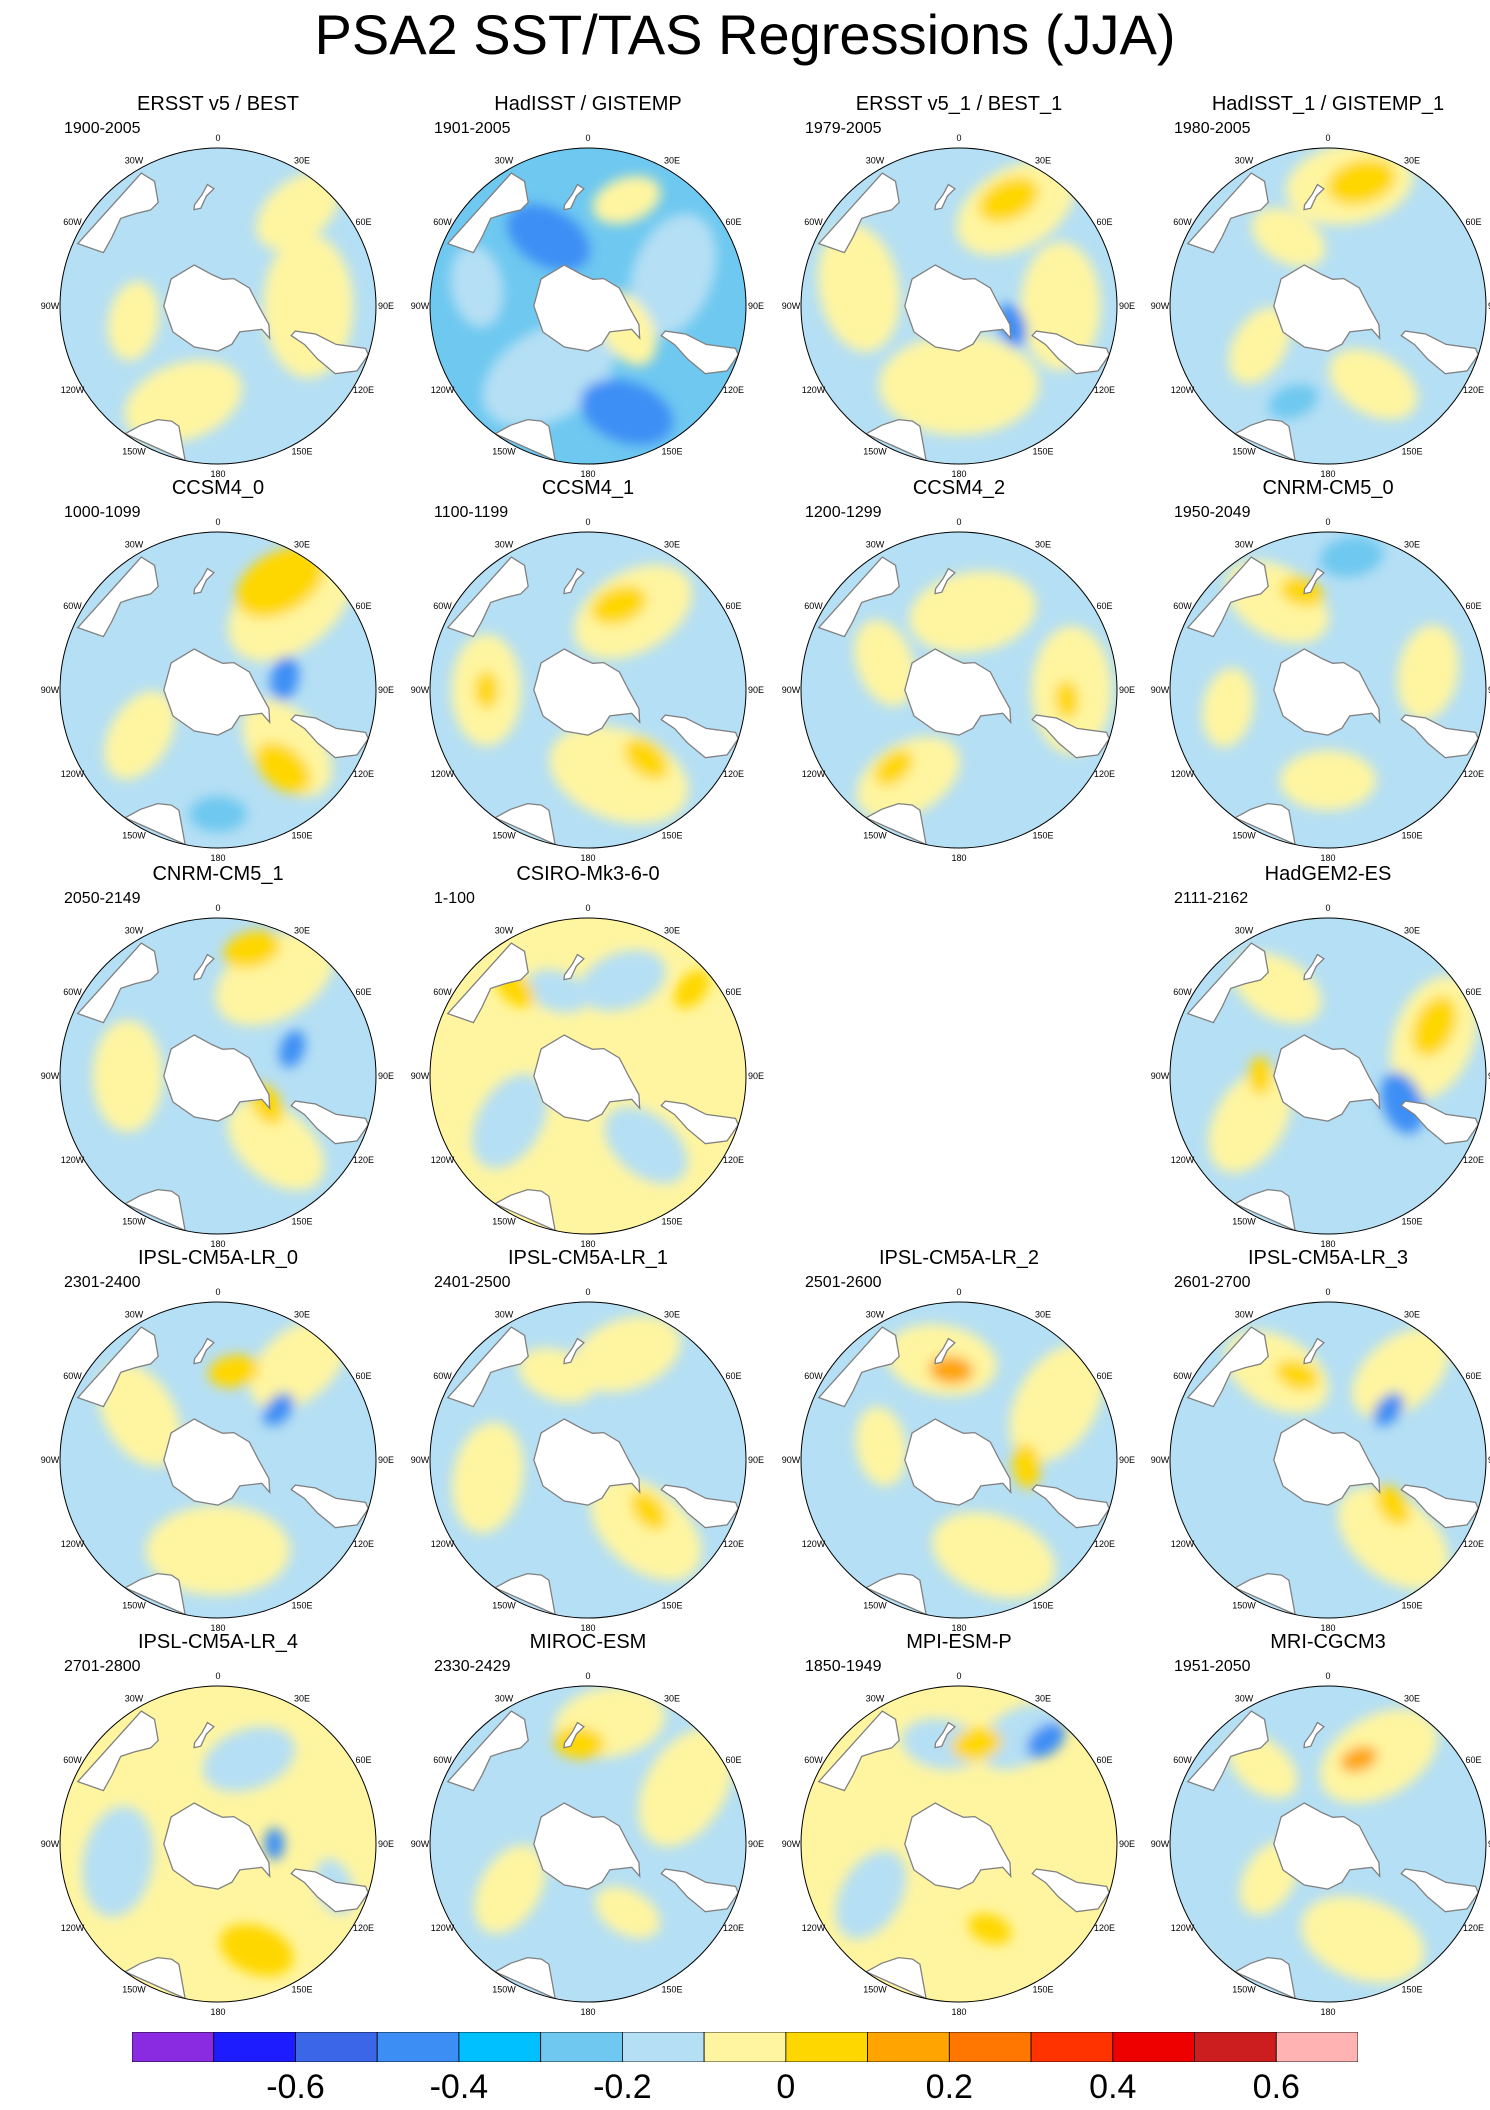 The image size is (1490, 2110). I want to click on panel-years: 1900-2005, so click(102, 128).